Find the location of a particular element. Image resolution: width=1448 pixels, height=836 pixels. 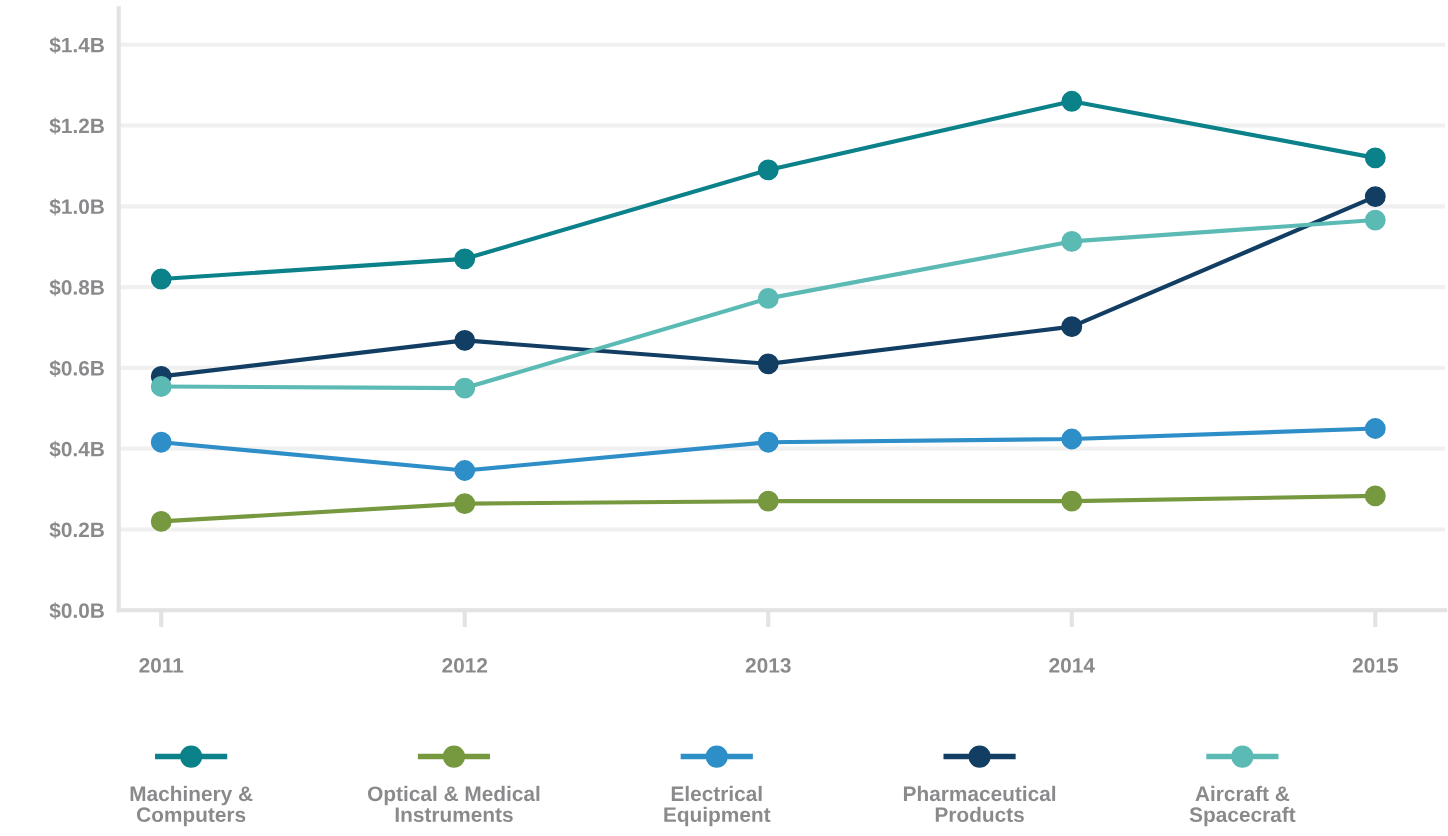

x-tick-label: 2012 is located at coordinates (465, 665).